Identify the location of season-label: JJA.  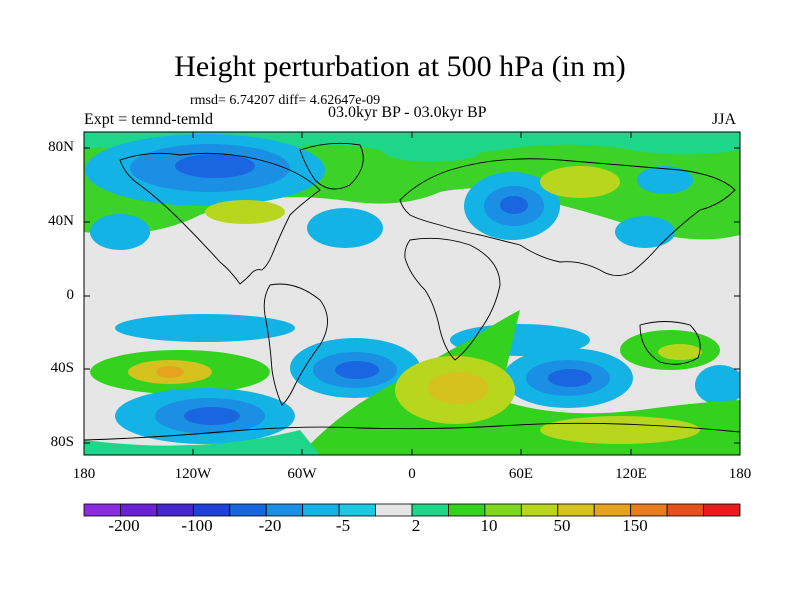
(724, 119).